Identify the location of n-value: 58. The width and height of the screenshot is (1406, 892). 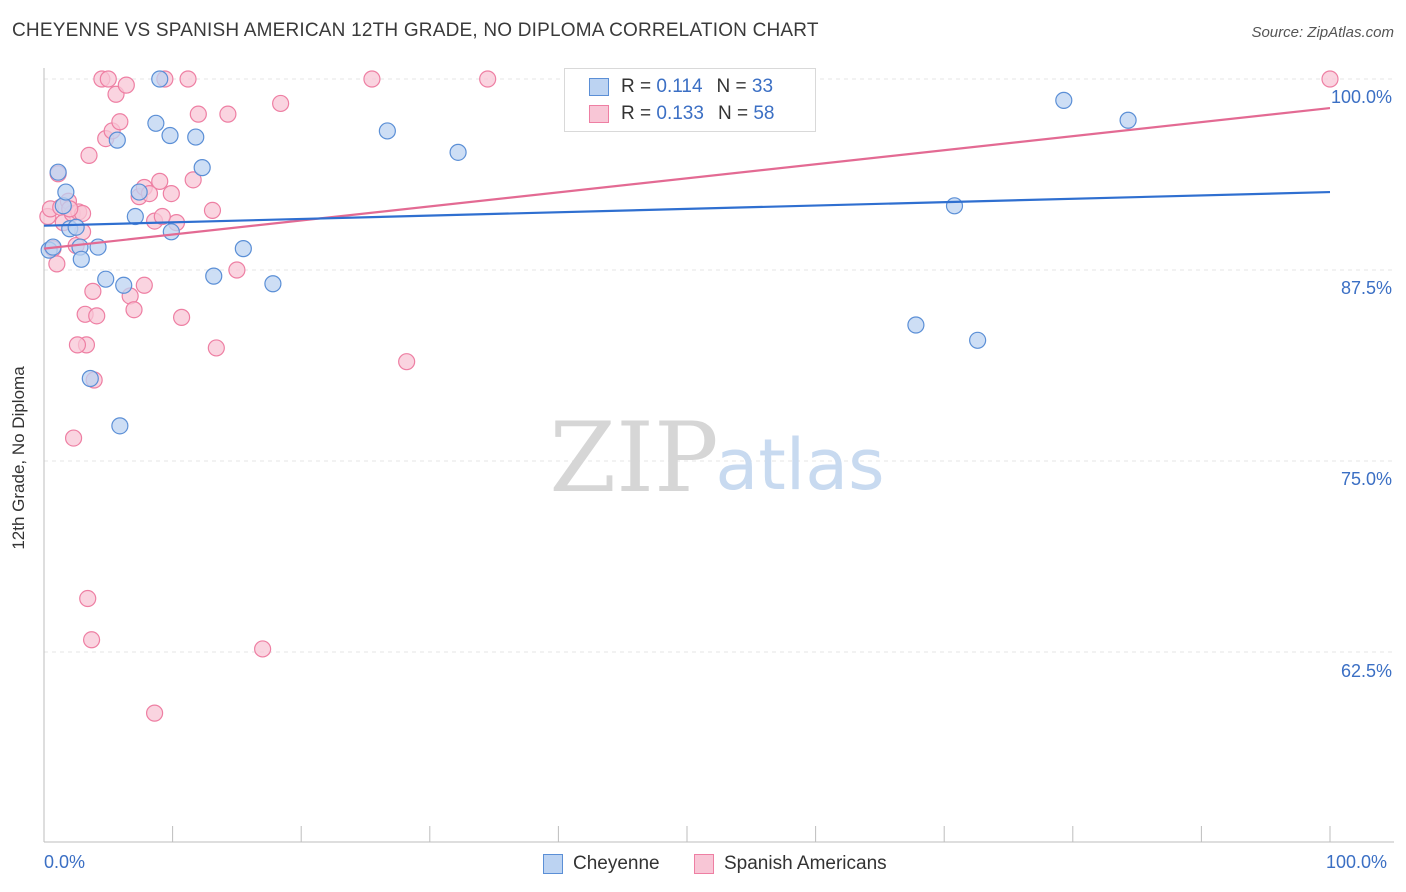
(764, 113).